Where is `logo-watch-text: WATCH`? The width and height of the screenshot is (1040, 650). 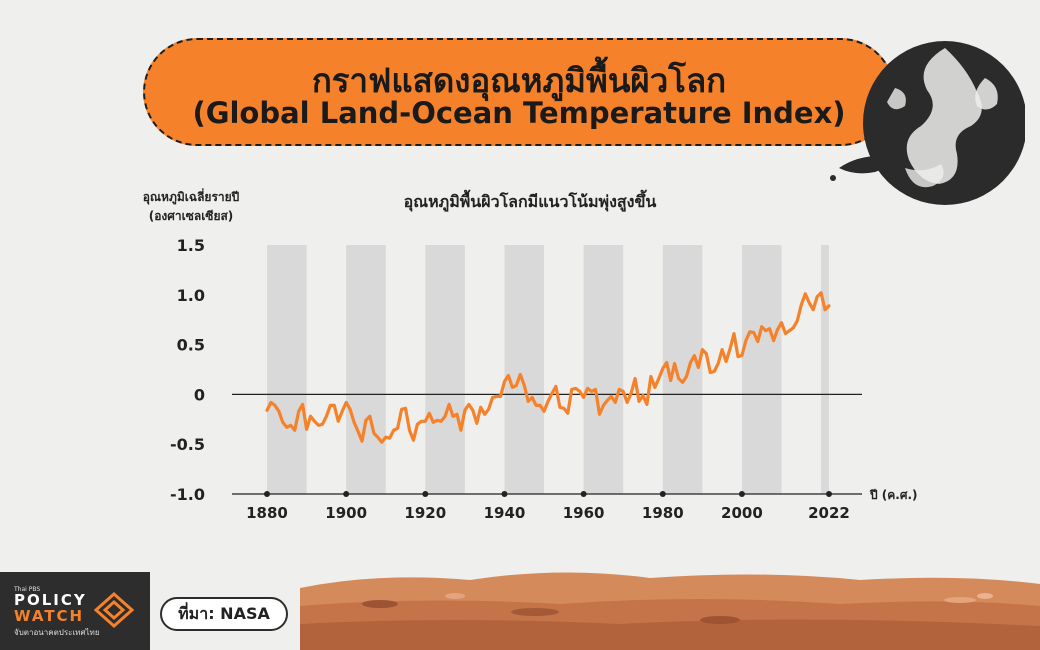 logo-watch-text: WATCH is located at coordinates (49, 616).